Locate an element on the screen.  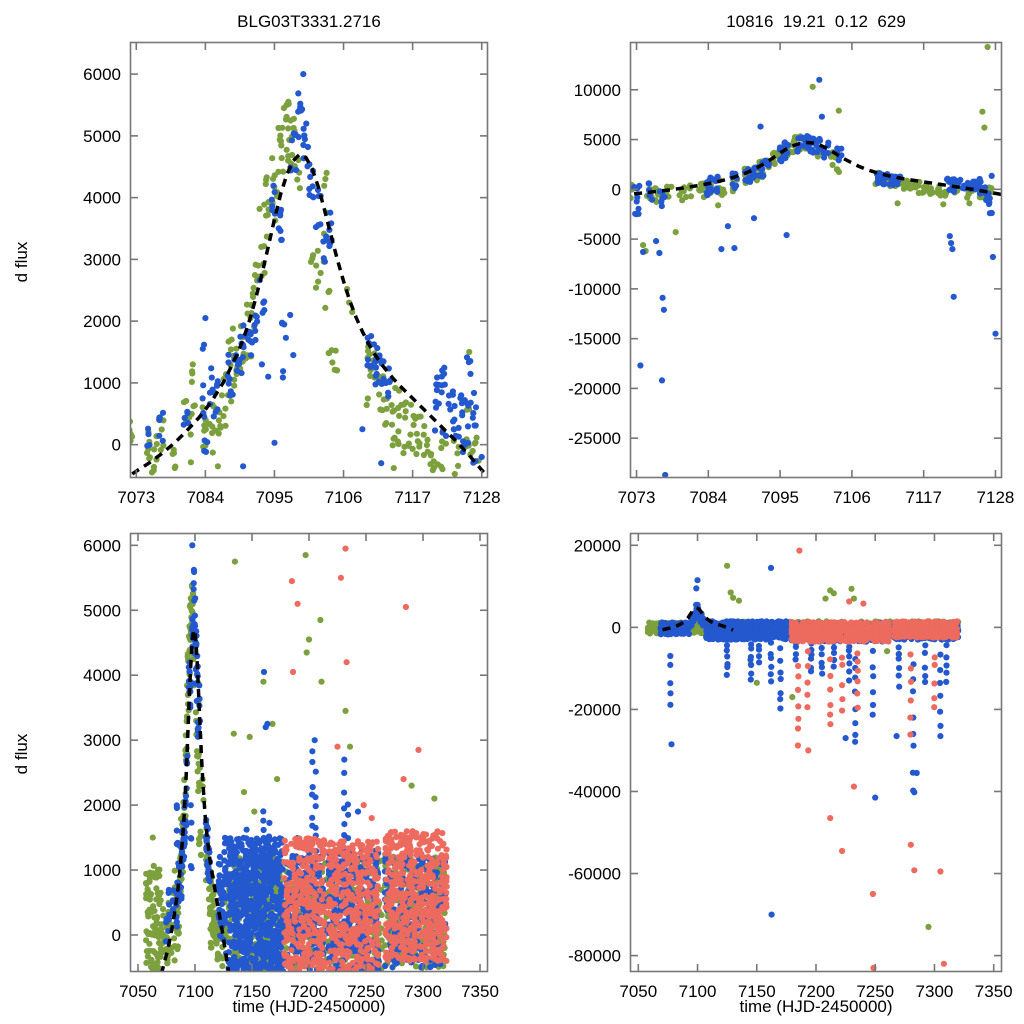
x-axis-label-bottom-left: time (HJD-2450000) is located at coordinates (309, 1006).